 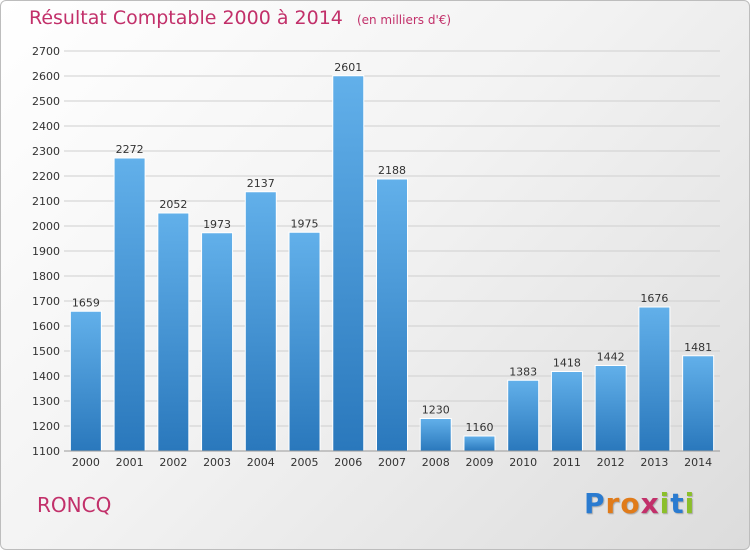 What do you see at coordinates (348, 462) in the screenshot?
I see `x-tick-label: 2006` at bounding box center [348, 462].